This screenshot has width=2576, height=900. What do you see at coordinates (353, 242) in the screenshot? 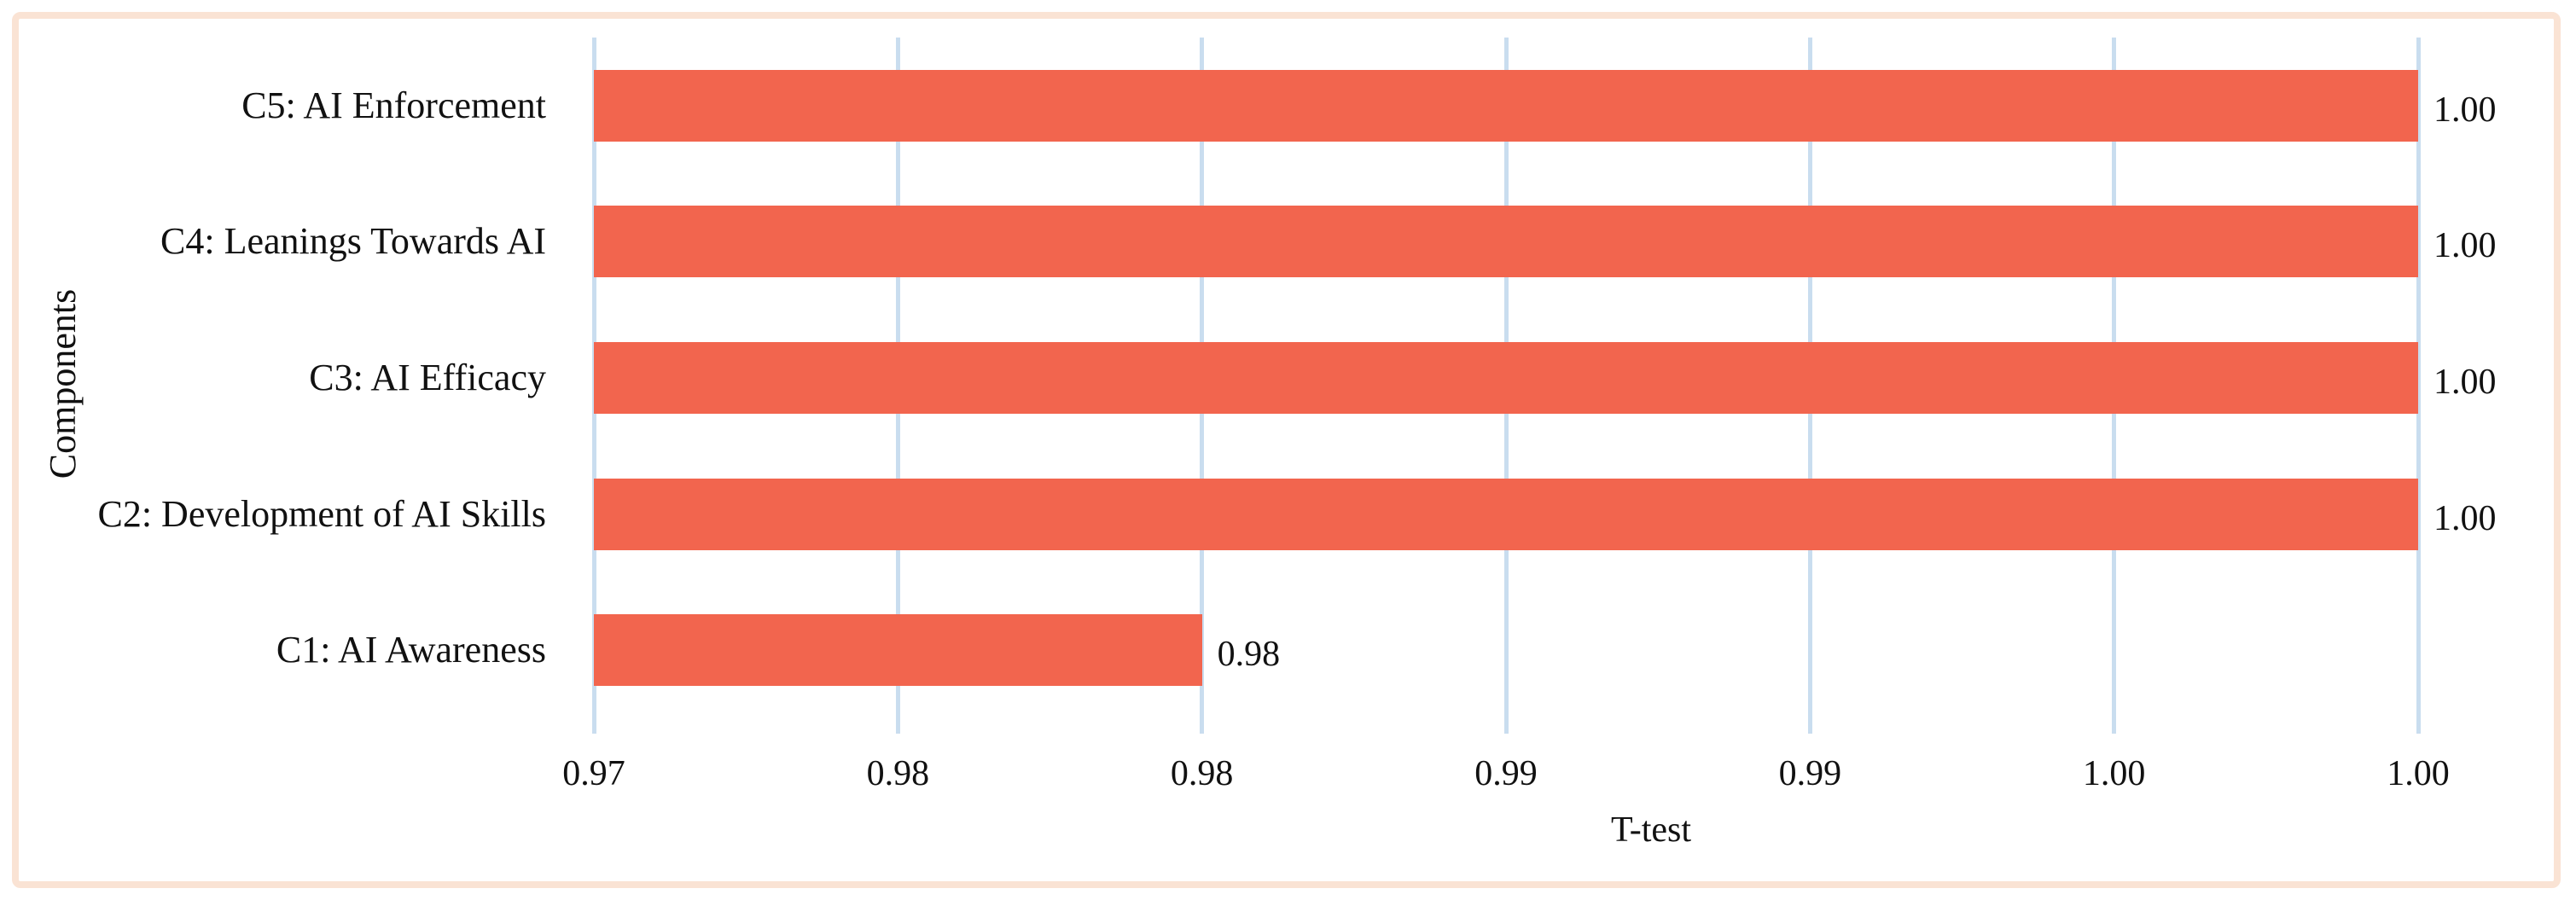
I see `category-label: C4: Leanings Towards AI` at bounding box center [353, 242].